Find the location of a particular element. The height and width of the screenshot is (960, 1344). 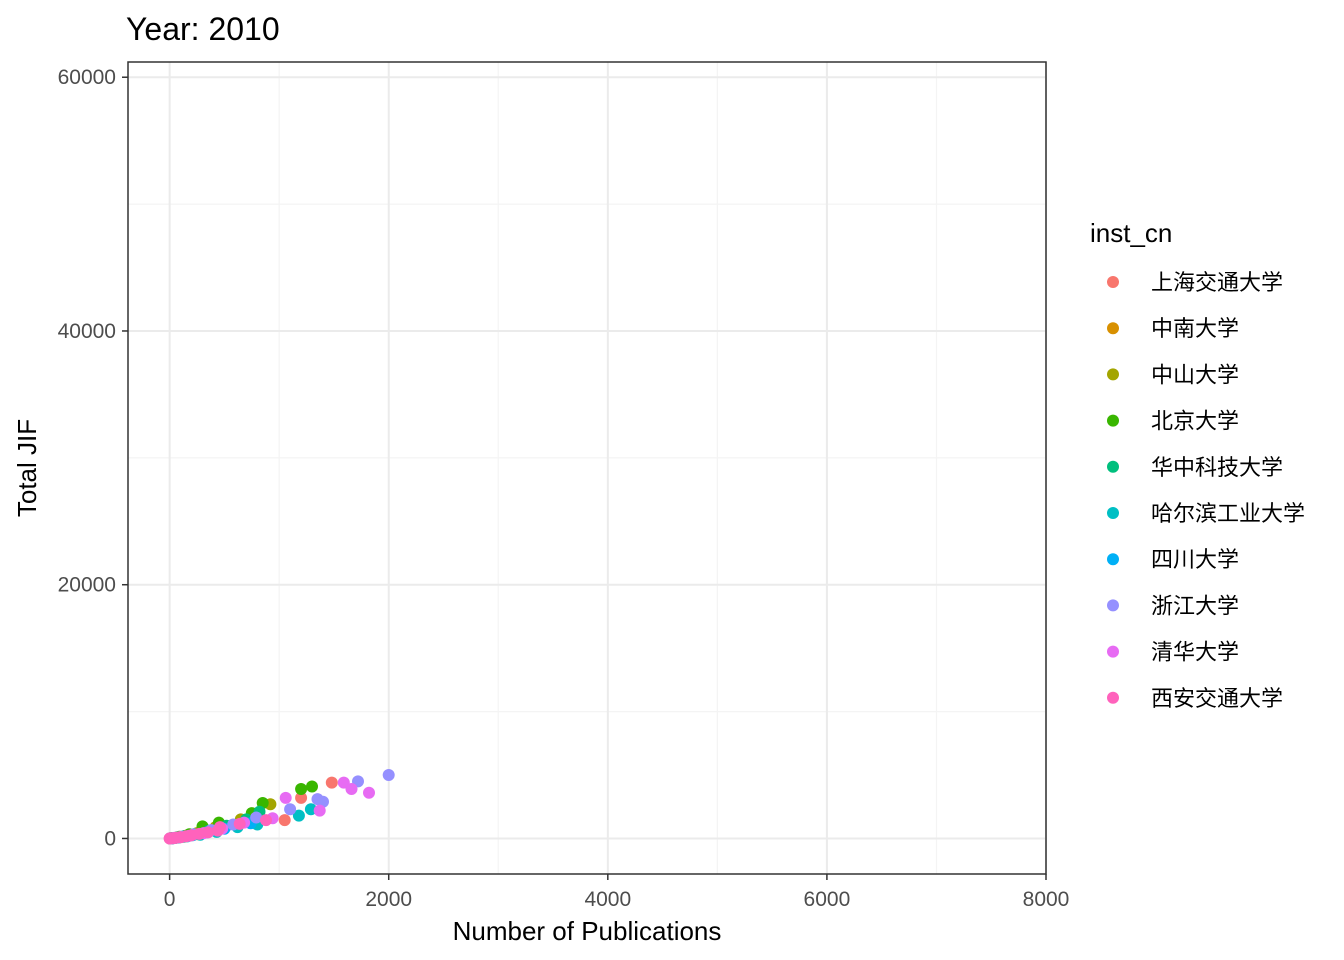

legend-label: 四川大学 is located at coordinates (1195, 560).